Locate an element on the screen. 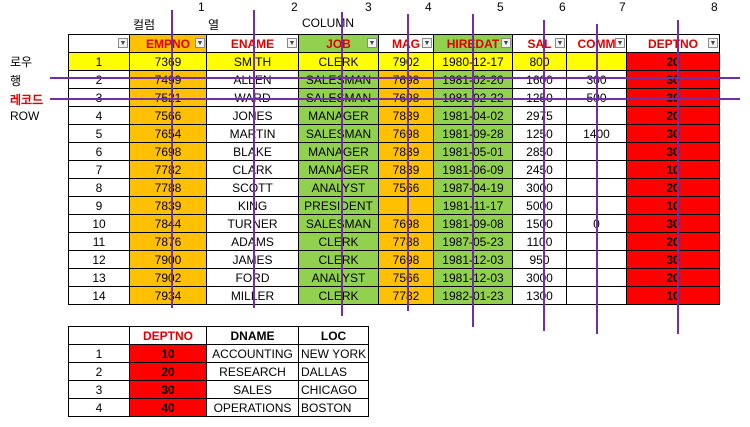 The height and width of the screenshot is (427, 750). cell-n: 6 is located at coordinates (99, 151).